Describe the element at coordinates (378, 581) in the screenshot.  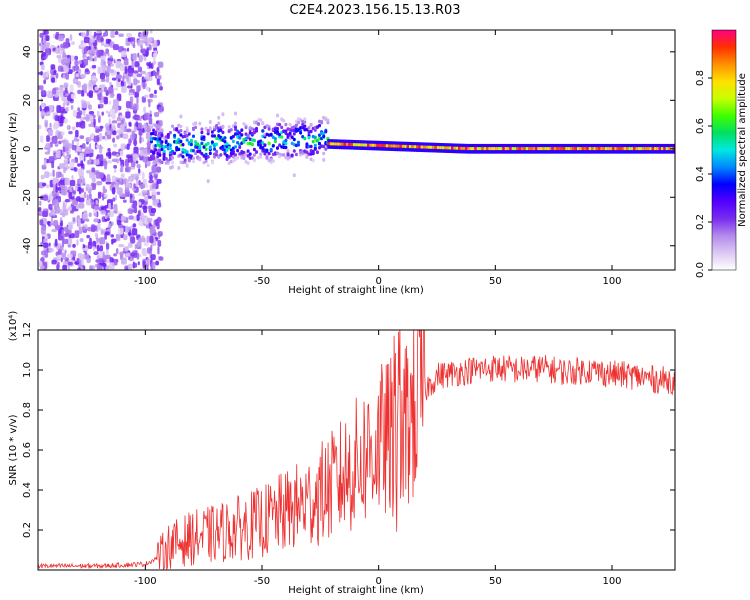
I see `snr-x-tick-label: 0` at that location.